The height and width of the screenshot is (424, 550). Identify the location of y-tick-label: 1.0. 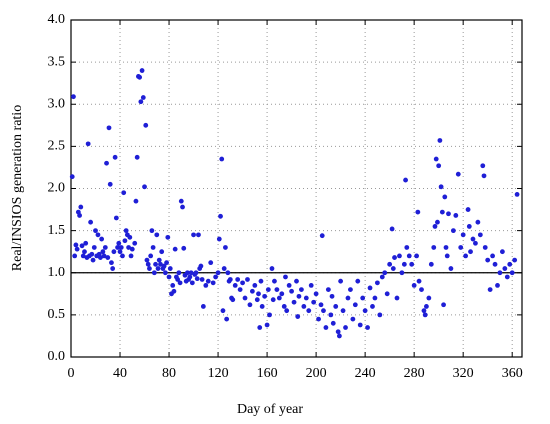
(57, 272).